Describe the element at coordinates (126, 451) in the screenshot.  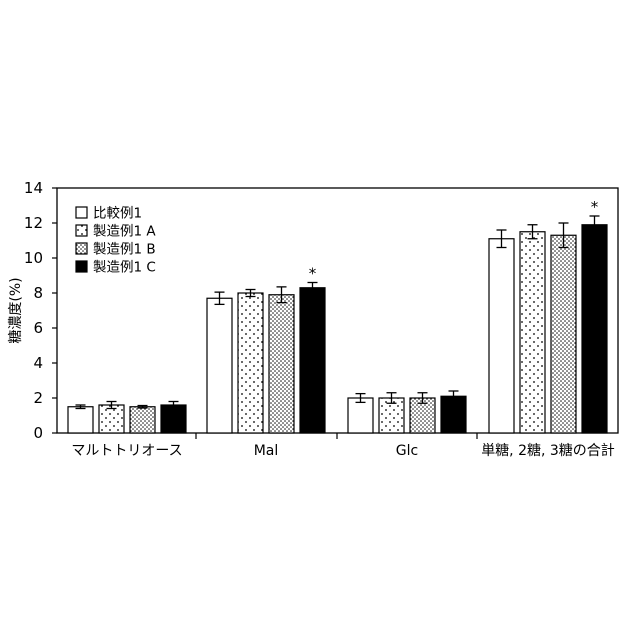
I see `category-label: マルトトリオース` at that location.